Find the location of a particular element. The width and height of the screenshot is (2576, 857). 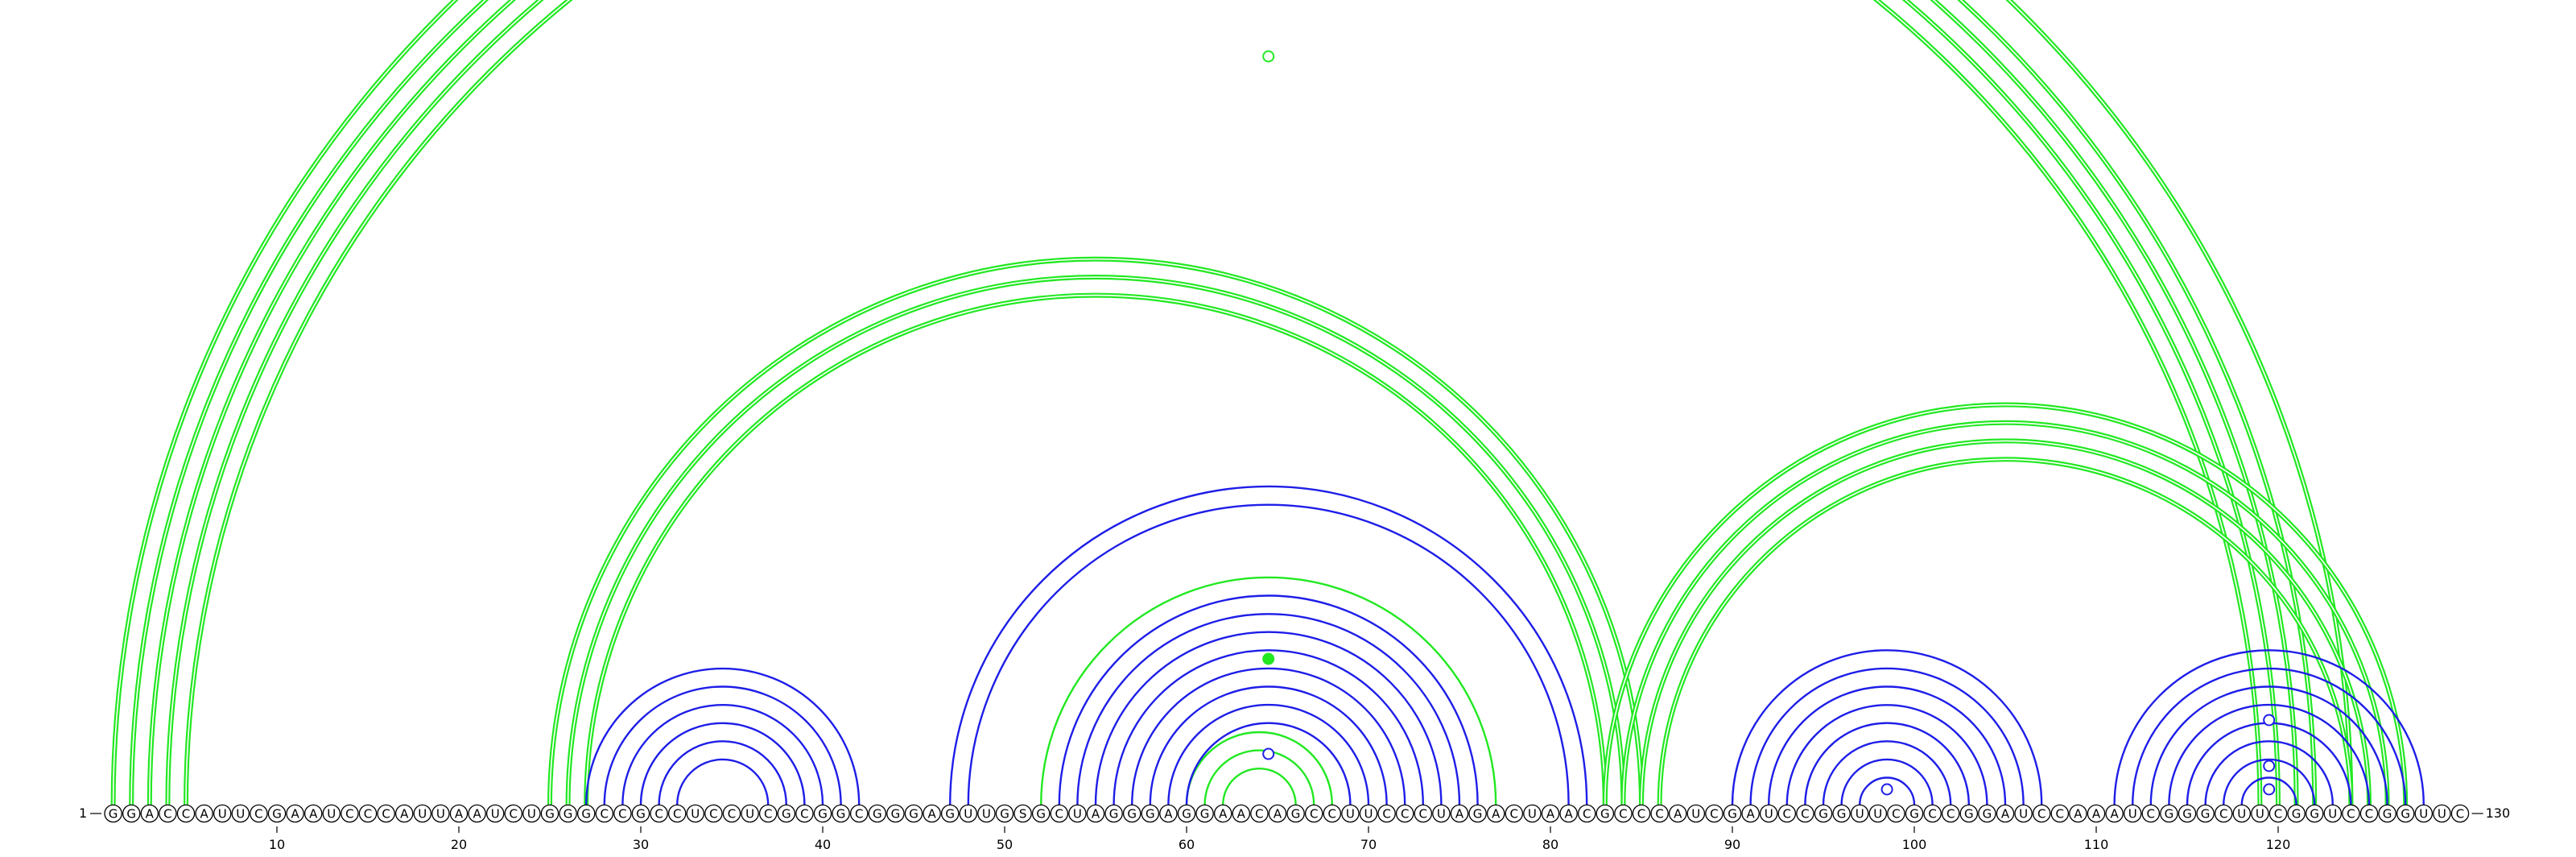

nucleotide-19: U is located at coordinates (441, 813).